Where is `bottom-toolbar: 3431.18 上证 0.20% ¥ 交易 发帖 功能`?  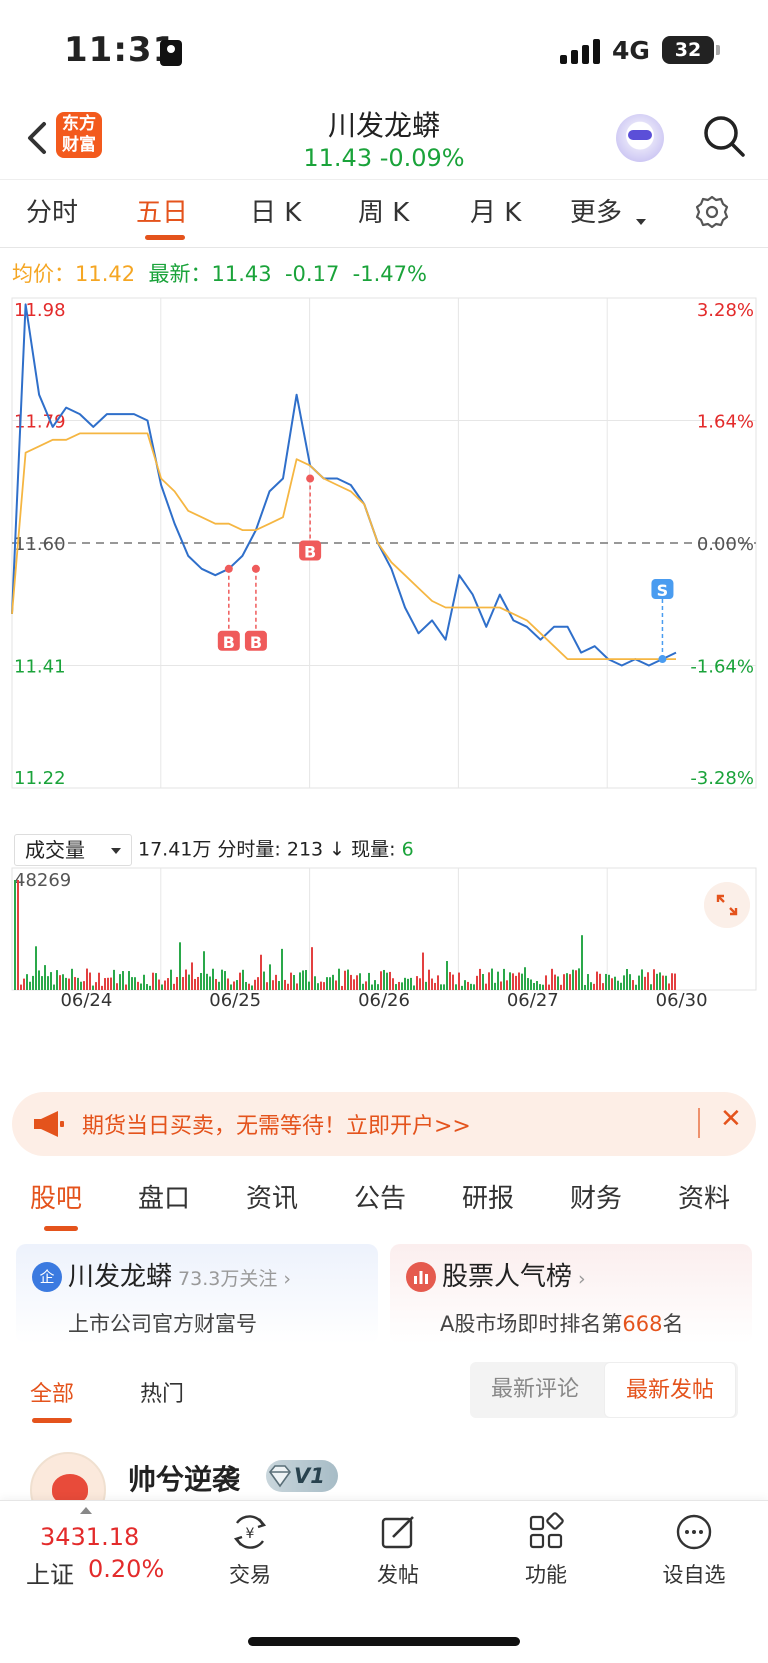
bottom-toolbar: 3431.18 上证 0.20% ¥ 交易 发帖 功能 is located at coordinates (384, 1581).